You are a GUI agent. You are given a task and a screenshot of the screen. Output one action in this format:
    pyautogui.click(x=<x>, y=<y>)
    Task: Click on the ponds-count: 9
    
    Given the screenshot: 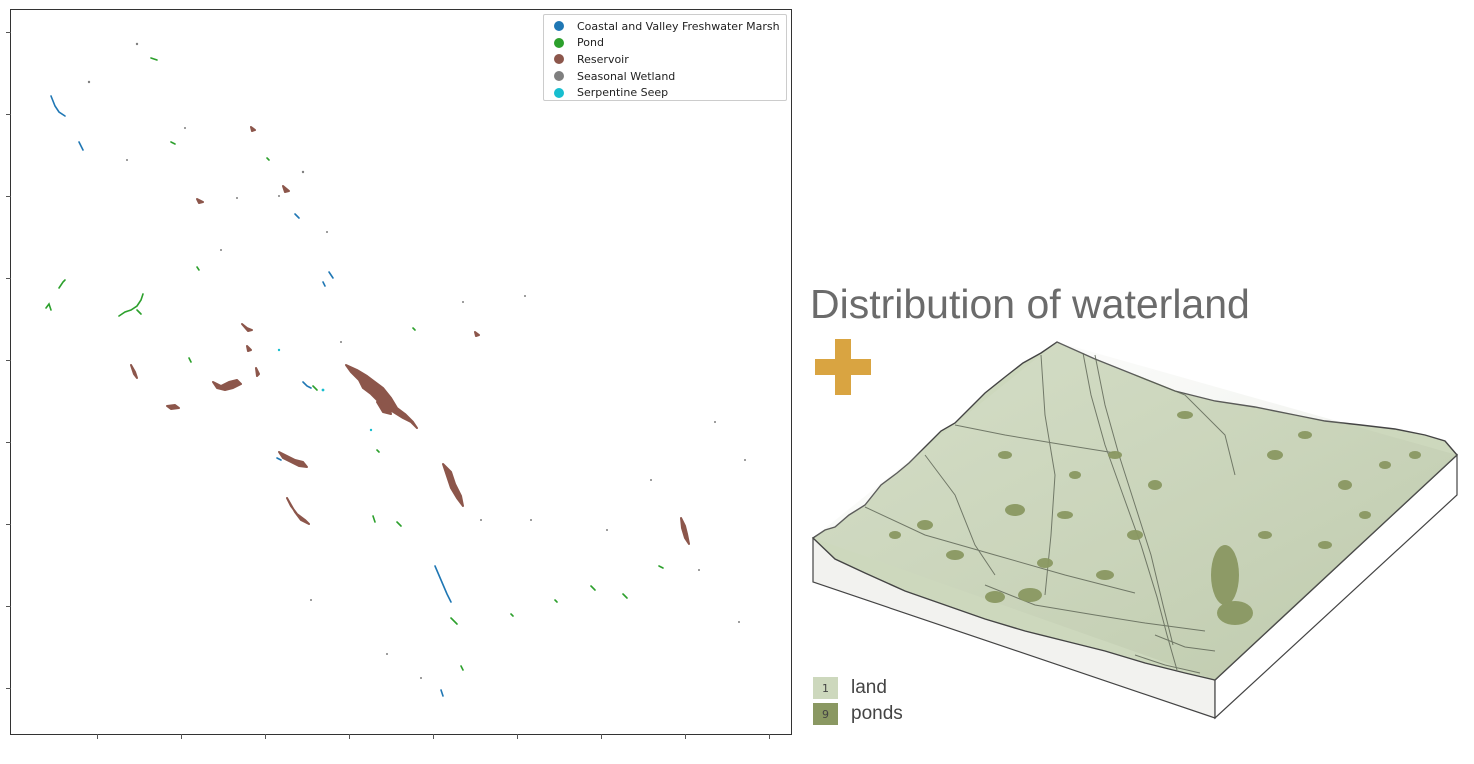 What is the action you would take?
    pyautogui.click(x=825, y=714)
    